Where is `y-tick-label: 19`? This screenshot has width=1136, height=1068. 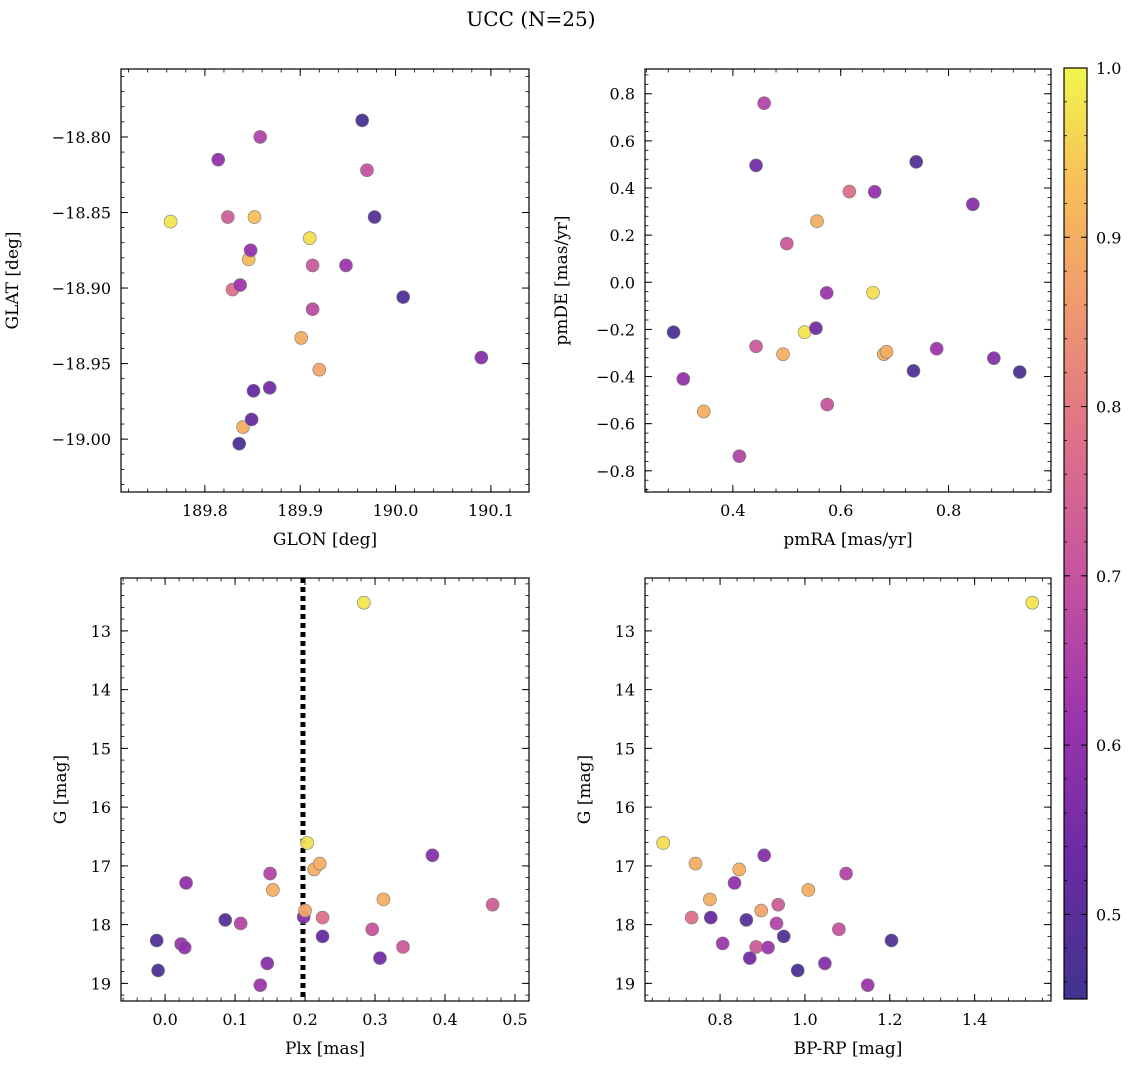 y-tick-label: 19 is located at coordinates (101, 983).